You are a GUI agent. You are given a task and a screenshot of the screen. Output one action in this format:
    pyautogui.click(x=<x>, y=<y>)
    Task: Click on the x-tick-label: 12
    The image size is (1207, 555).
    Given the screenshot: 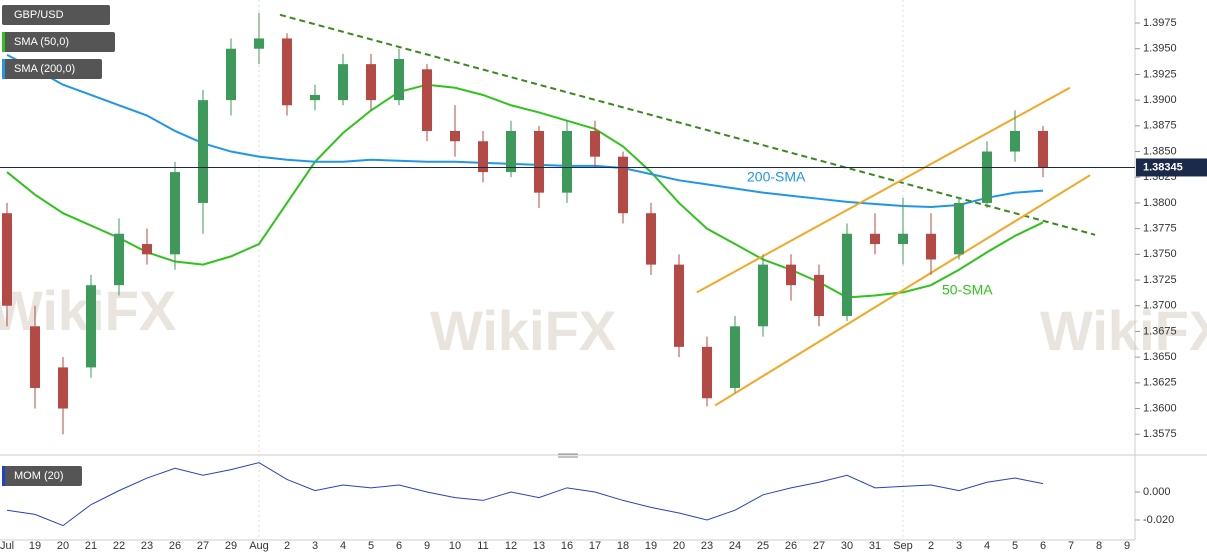 What is the action you would take?
    pyautogui.click(x=511, y=546)
    